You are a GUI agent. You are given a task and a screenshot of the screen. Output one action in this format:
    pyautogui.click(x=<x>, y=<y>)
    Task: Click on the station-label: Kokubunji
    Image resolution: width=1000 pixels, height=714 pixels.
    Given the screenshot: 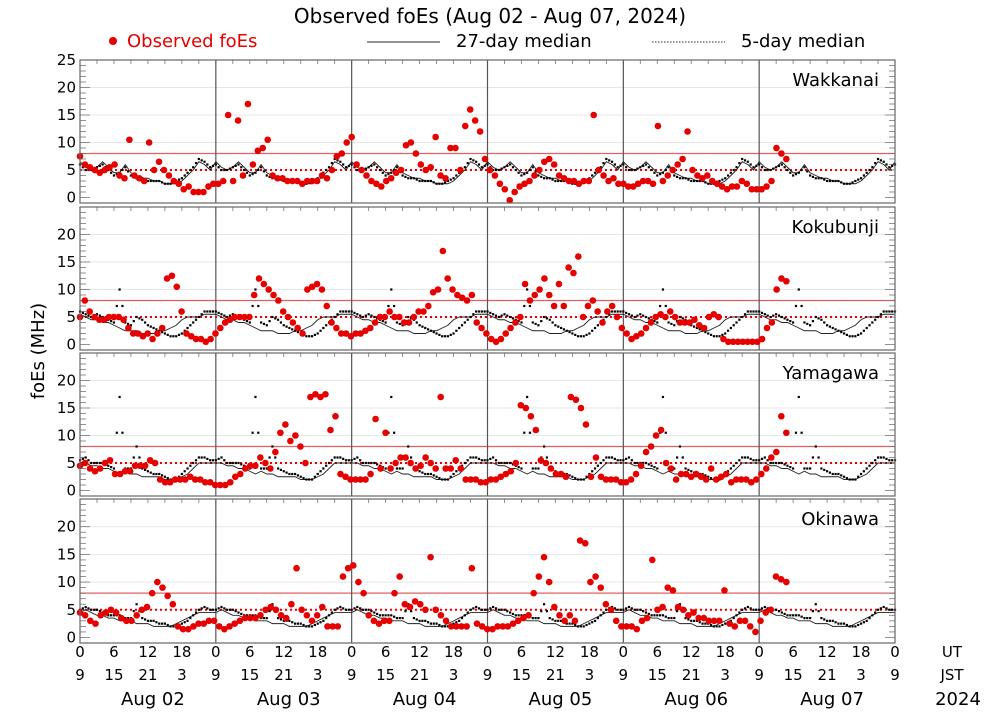 What is the action you would take?
    pyautogui.click(x=835, y=227)
    